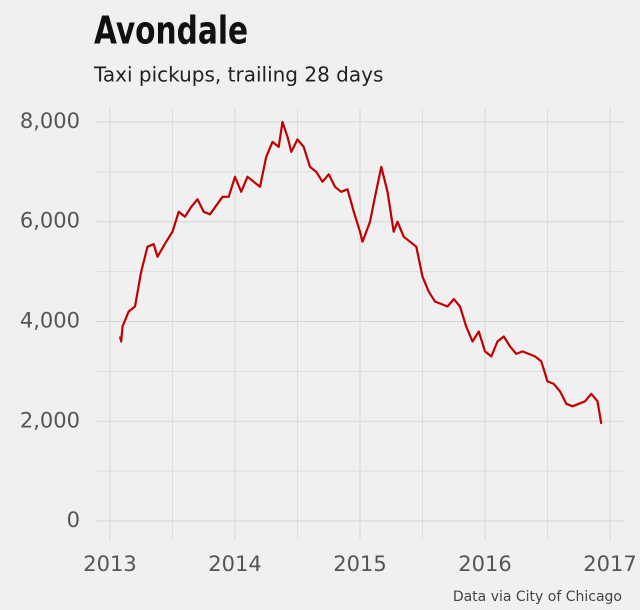 This screenshot has height=610, width=640. What do you see at coordinates (50, 221) in the screenshot?
I see `y-tick-label: 6,000` at bounding box center [50, 221].